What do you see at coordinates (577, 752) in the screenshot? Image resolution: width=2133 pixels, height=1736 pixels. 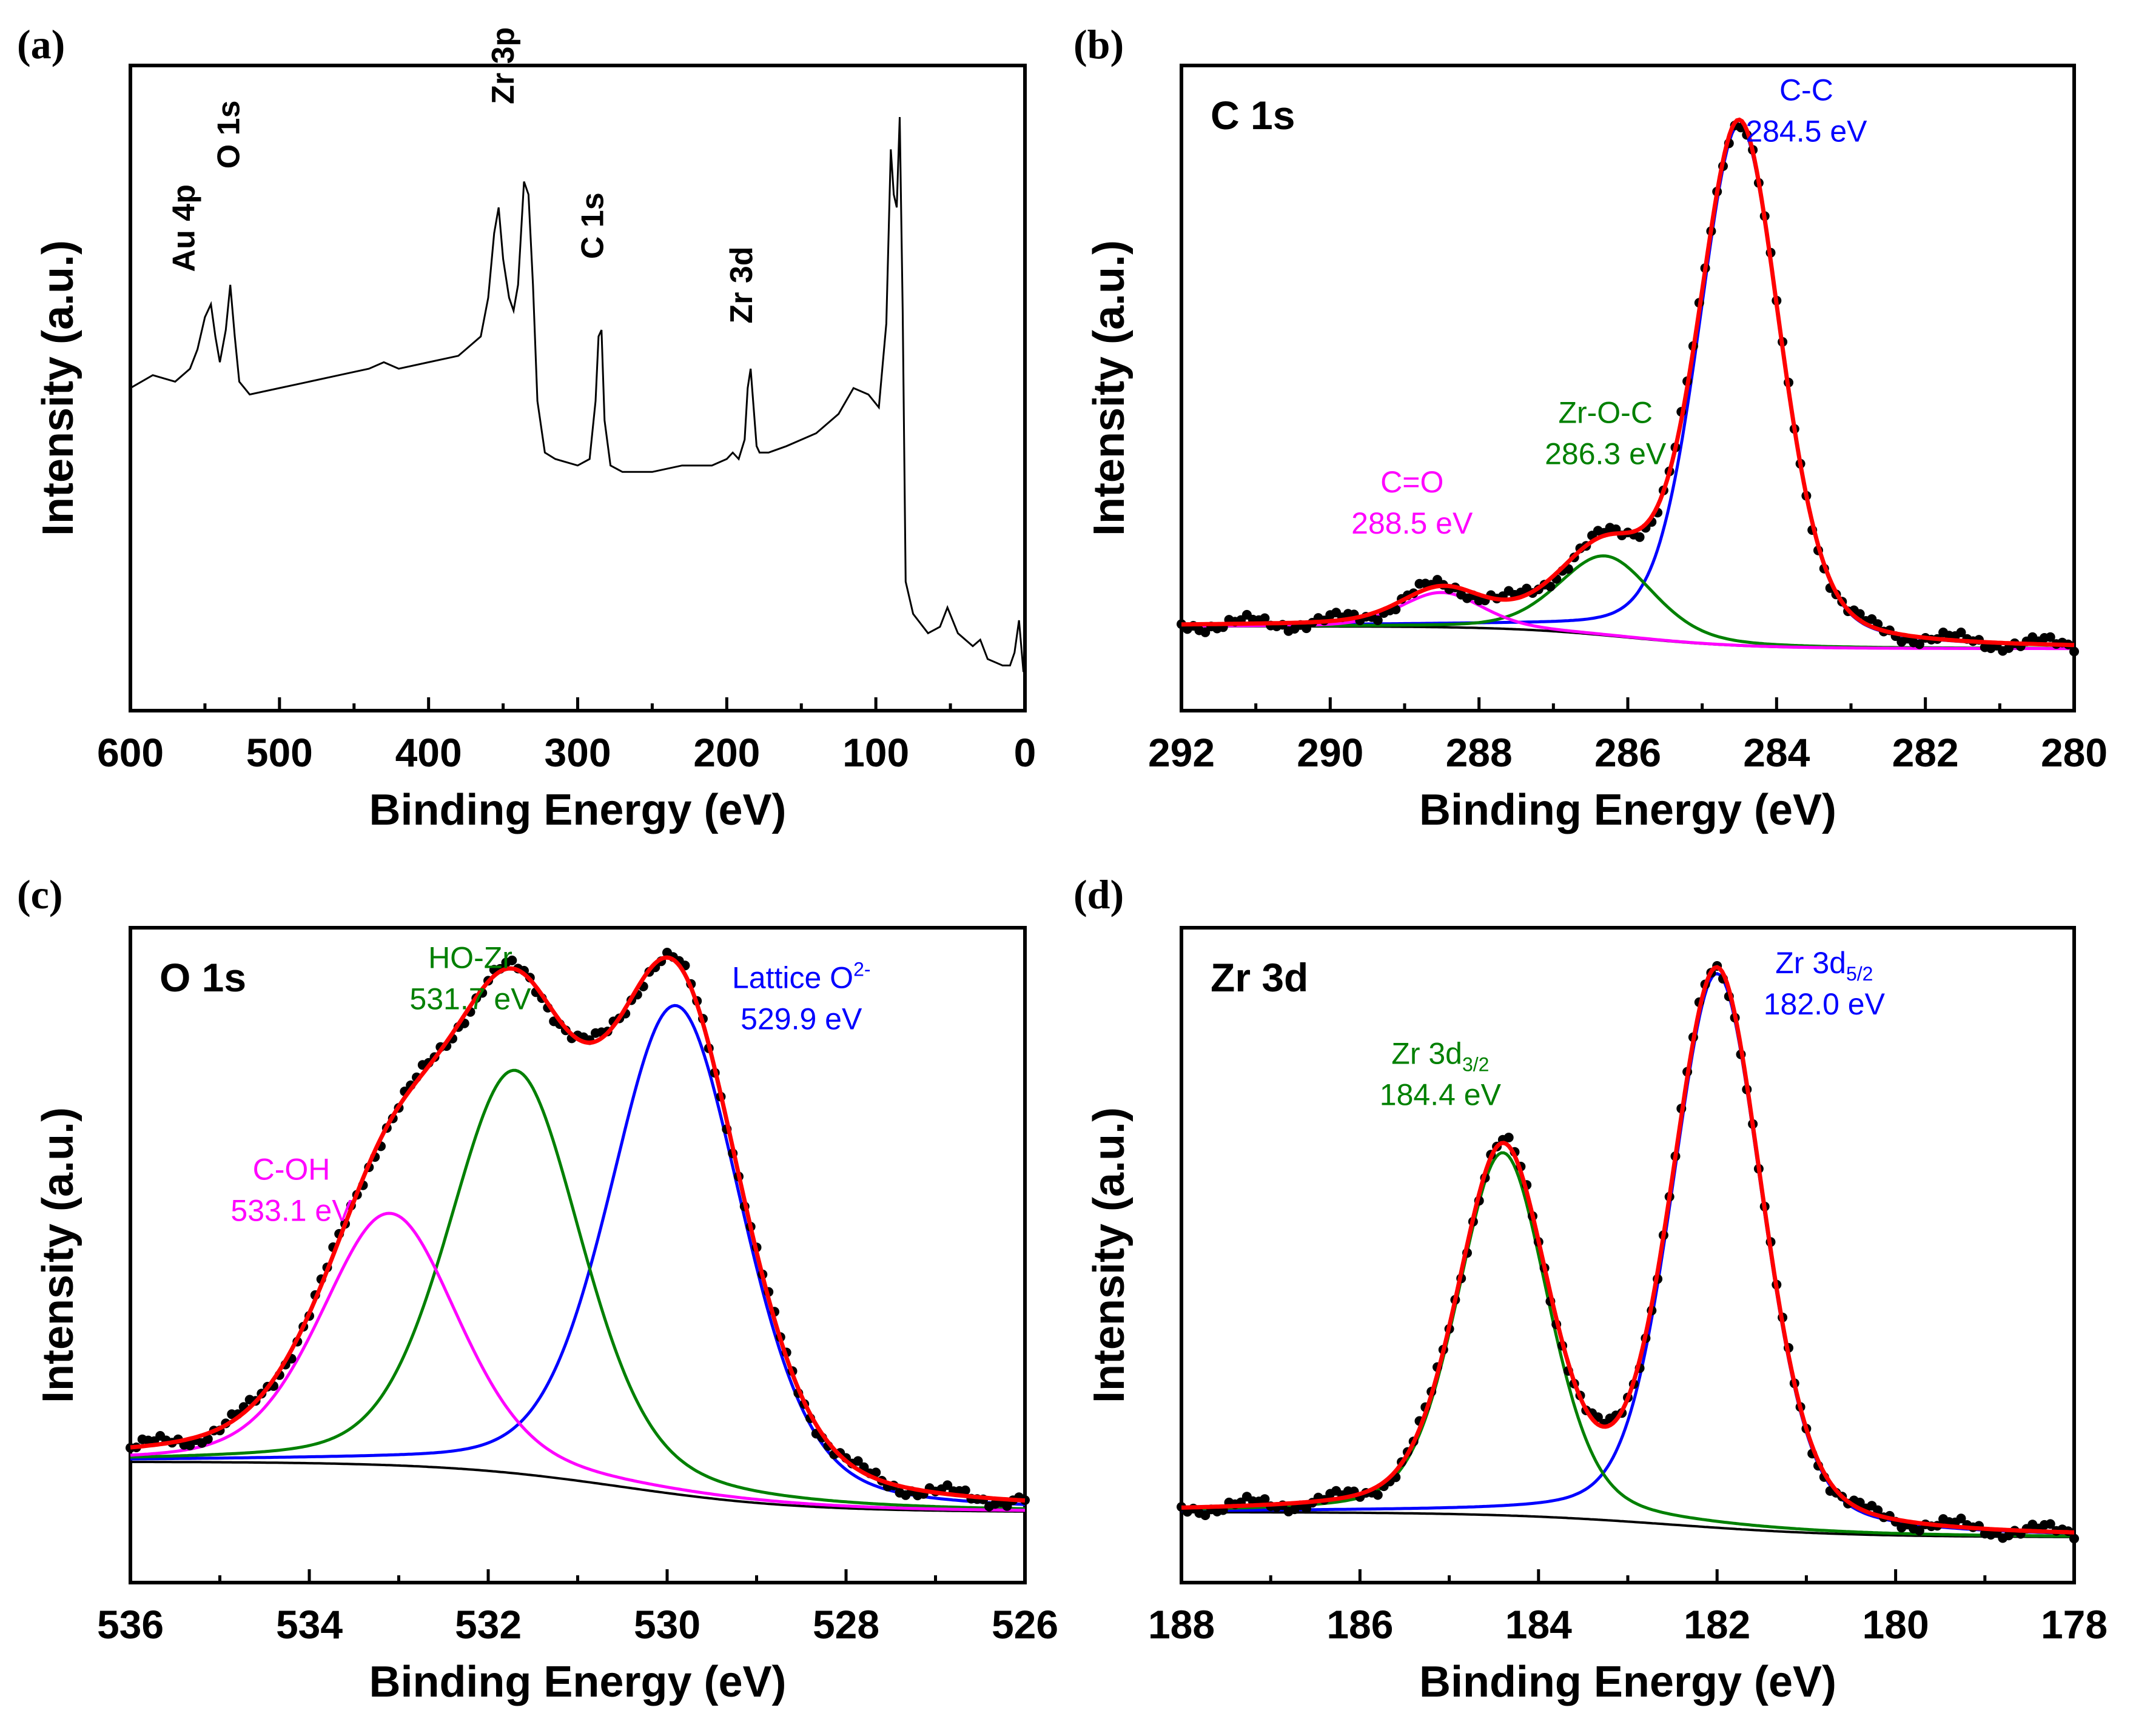 I see `x-tick-label: 300` at bounding box center [577, 752].